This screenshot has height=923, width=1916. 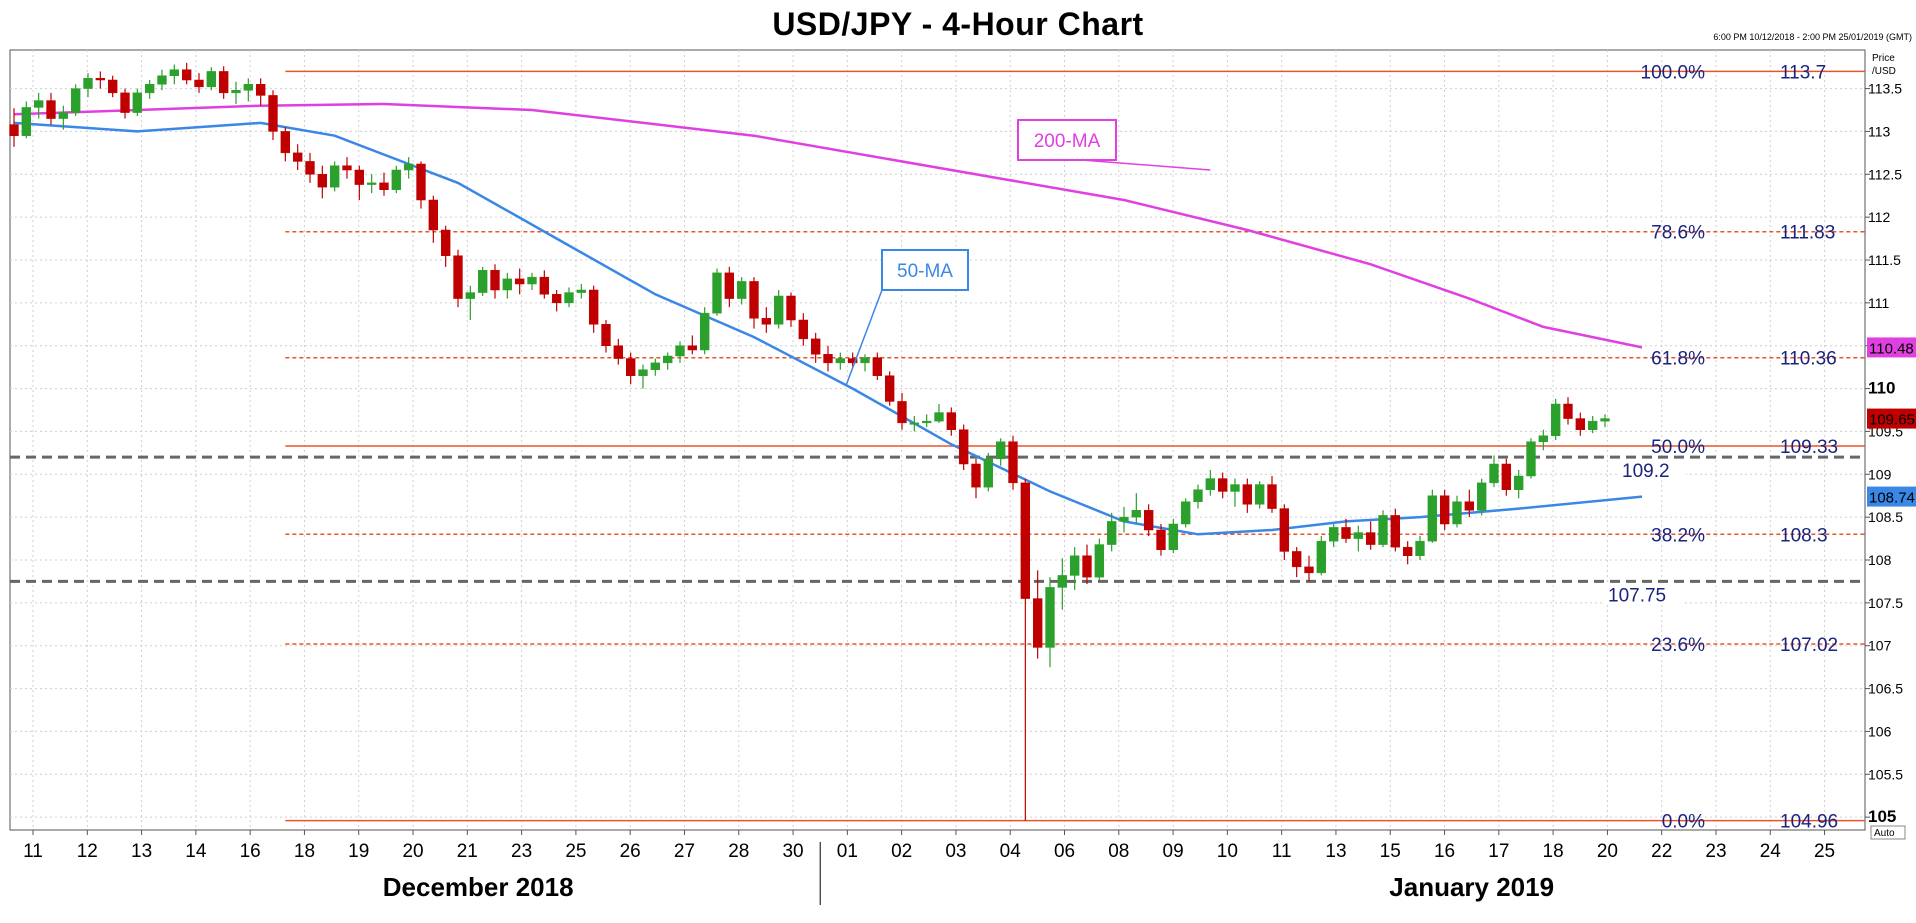 What do you see at coordinates (1335, 851) in the screenshot?
I see `x-tick-label: 13` at bounding box center [1335, 851].